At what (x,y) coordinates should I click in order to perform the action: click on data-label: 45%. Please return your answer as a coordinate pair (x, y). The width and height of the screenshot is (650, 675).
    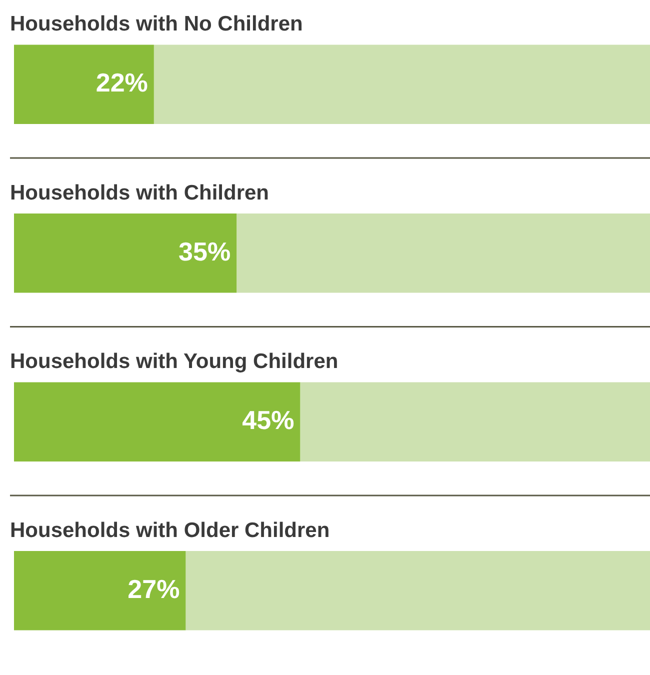
    Looking at the image, I should click on (268, 420).